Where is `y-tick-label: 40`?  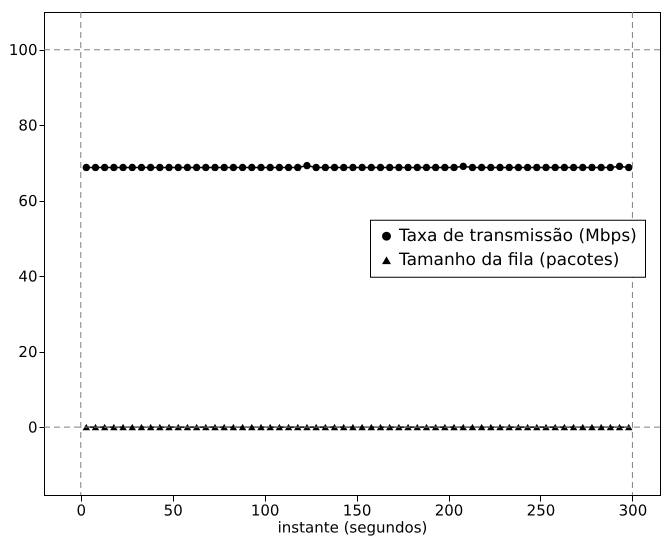 y-tick-label: 40 is located at coordinates (28, 277).